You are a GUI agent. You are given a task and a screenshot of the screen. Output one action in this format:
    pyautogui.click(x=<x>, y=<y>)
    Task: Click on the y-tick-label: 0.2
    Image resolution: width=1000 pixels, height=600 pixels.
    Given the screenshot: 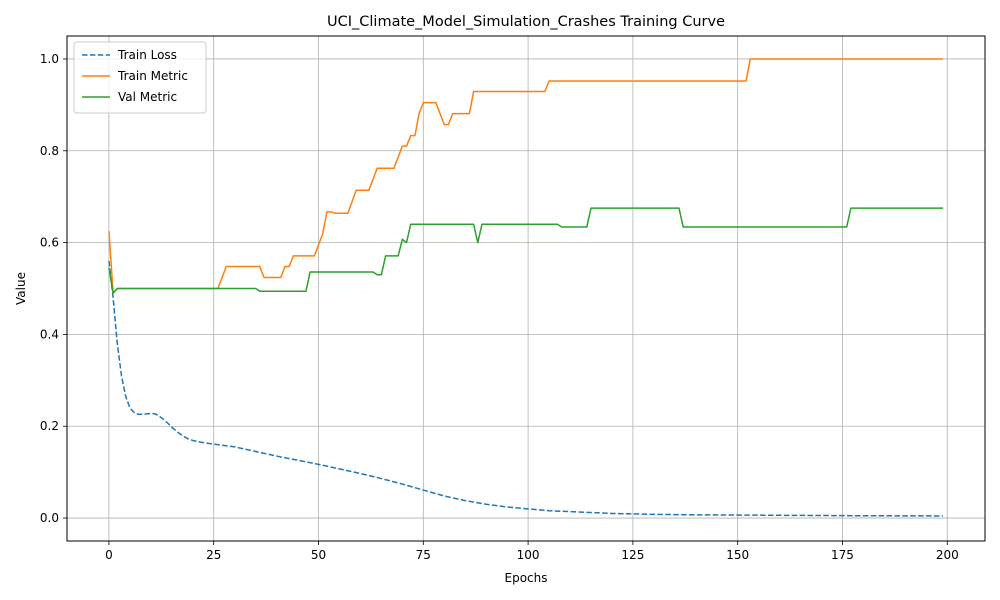 What is the action you would take?
    pyautogui.click(x=49, y=426)
    